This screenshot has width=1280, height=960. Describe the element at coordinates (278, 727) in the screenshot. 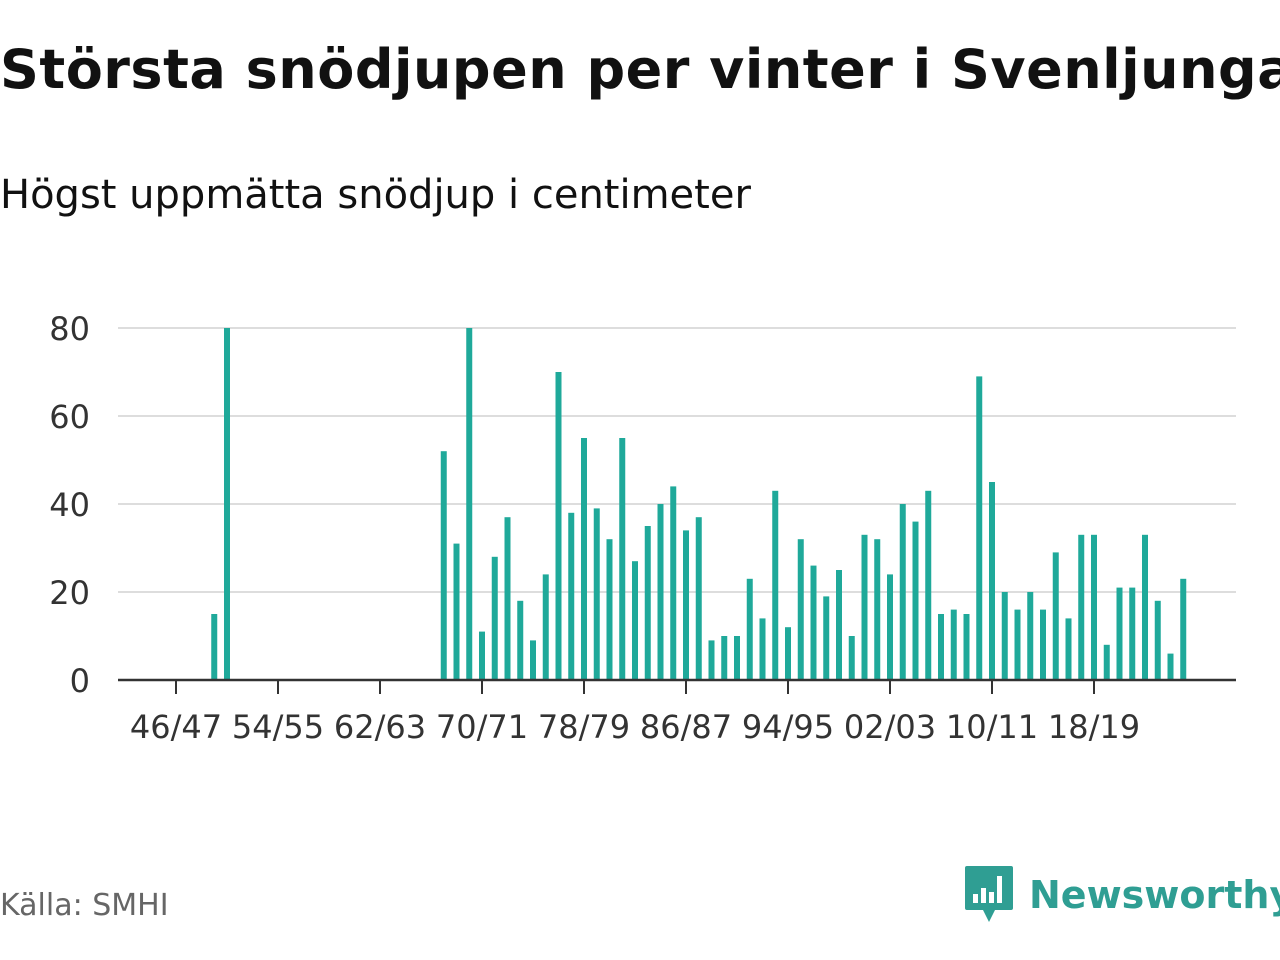

I see `x-tick-label: 54/55` at that location.